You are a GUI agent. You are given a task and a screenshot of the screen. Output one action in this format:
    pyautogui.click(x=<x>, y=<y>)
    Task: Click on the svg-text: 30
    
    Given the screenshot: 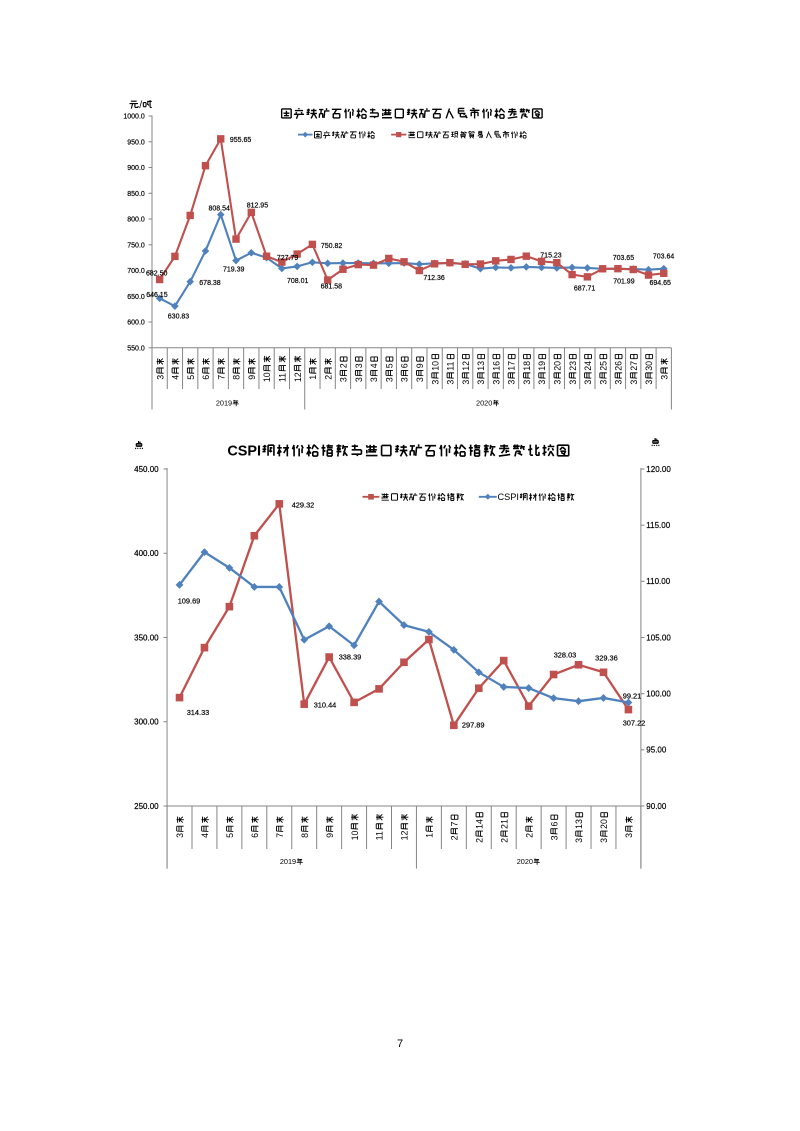 What is the action you would take?
    pyautogui.click(x=649, y=366)
    